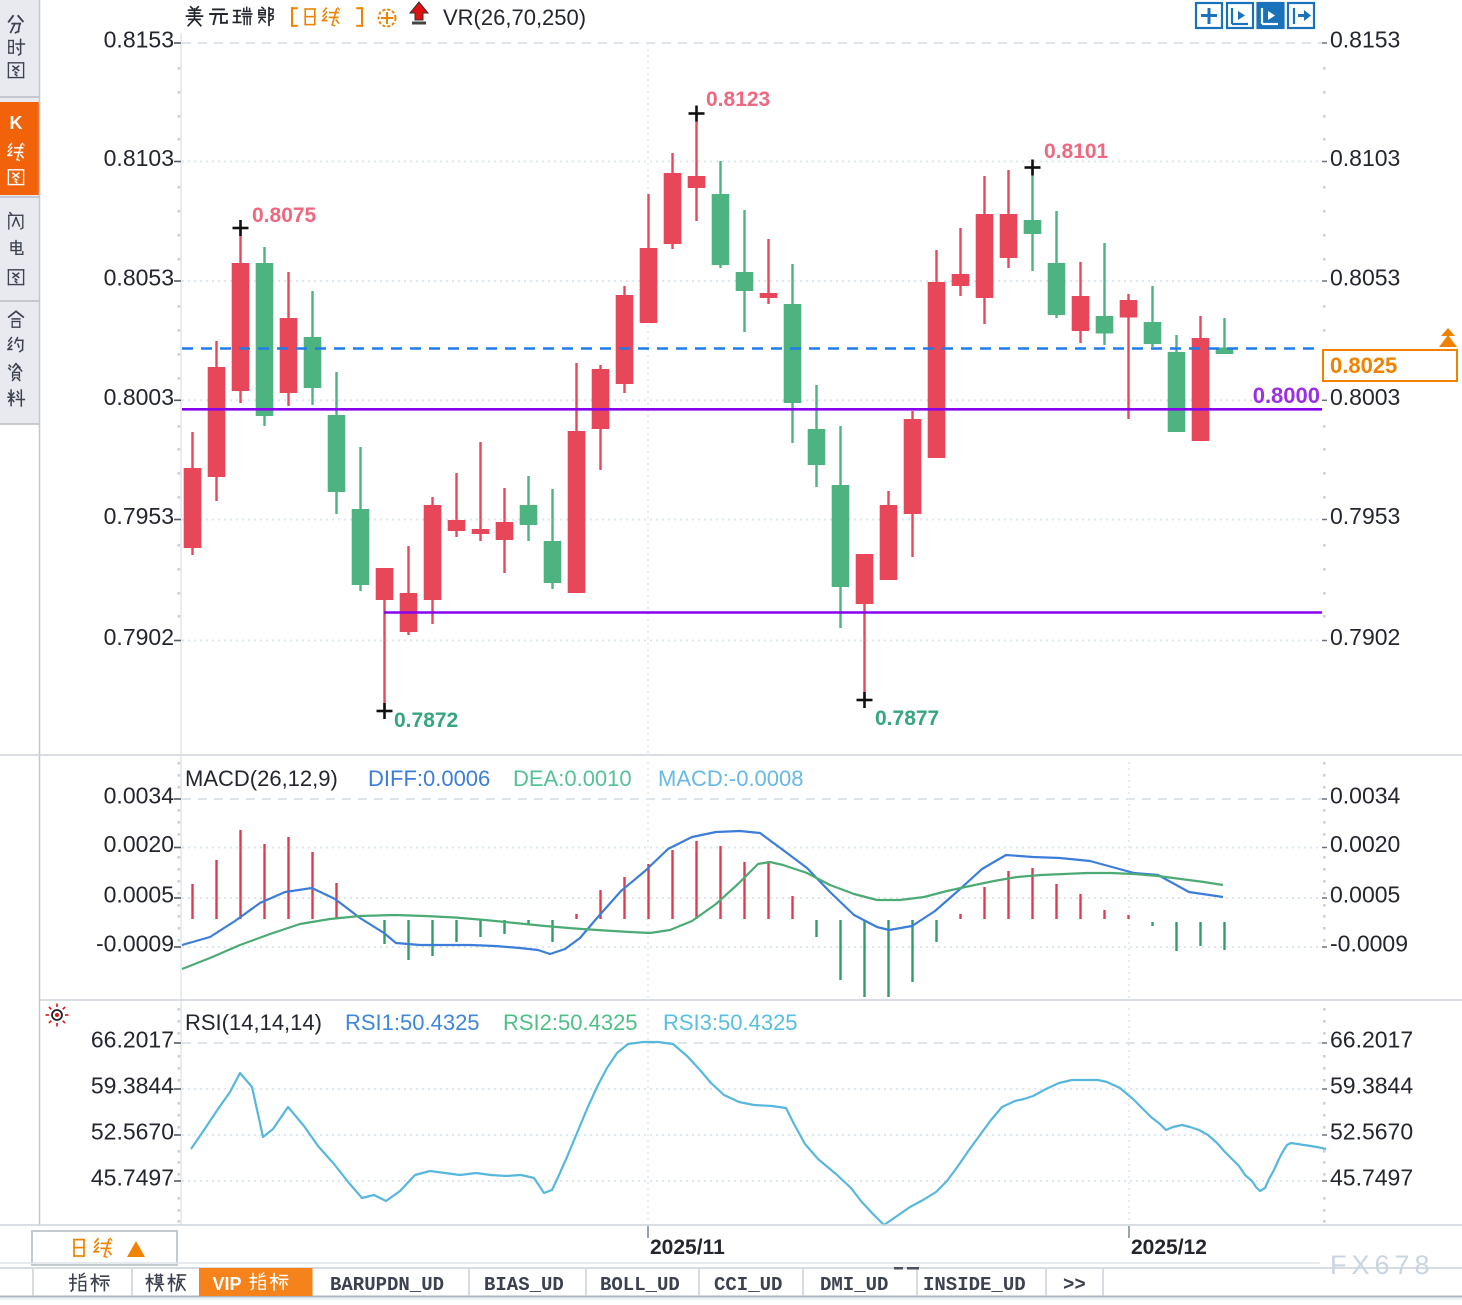 This screenshot has width=1462, height=1305. Describe the element at coordinates (687, 1247) in the screenshot. I see `svg-text: 2025/11` at that location.